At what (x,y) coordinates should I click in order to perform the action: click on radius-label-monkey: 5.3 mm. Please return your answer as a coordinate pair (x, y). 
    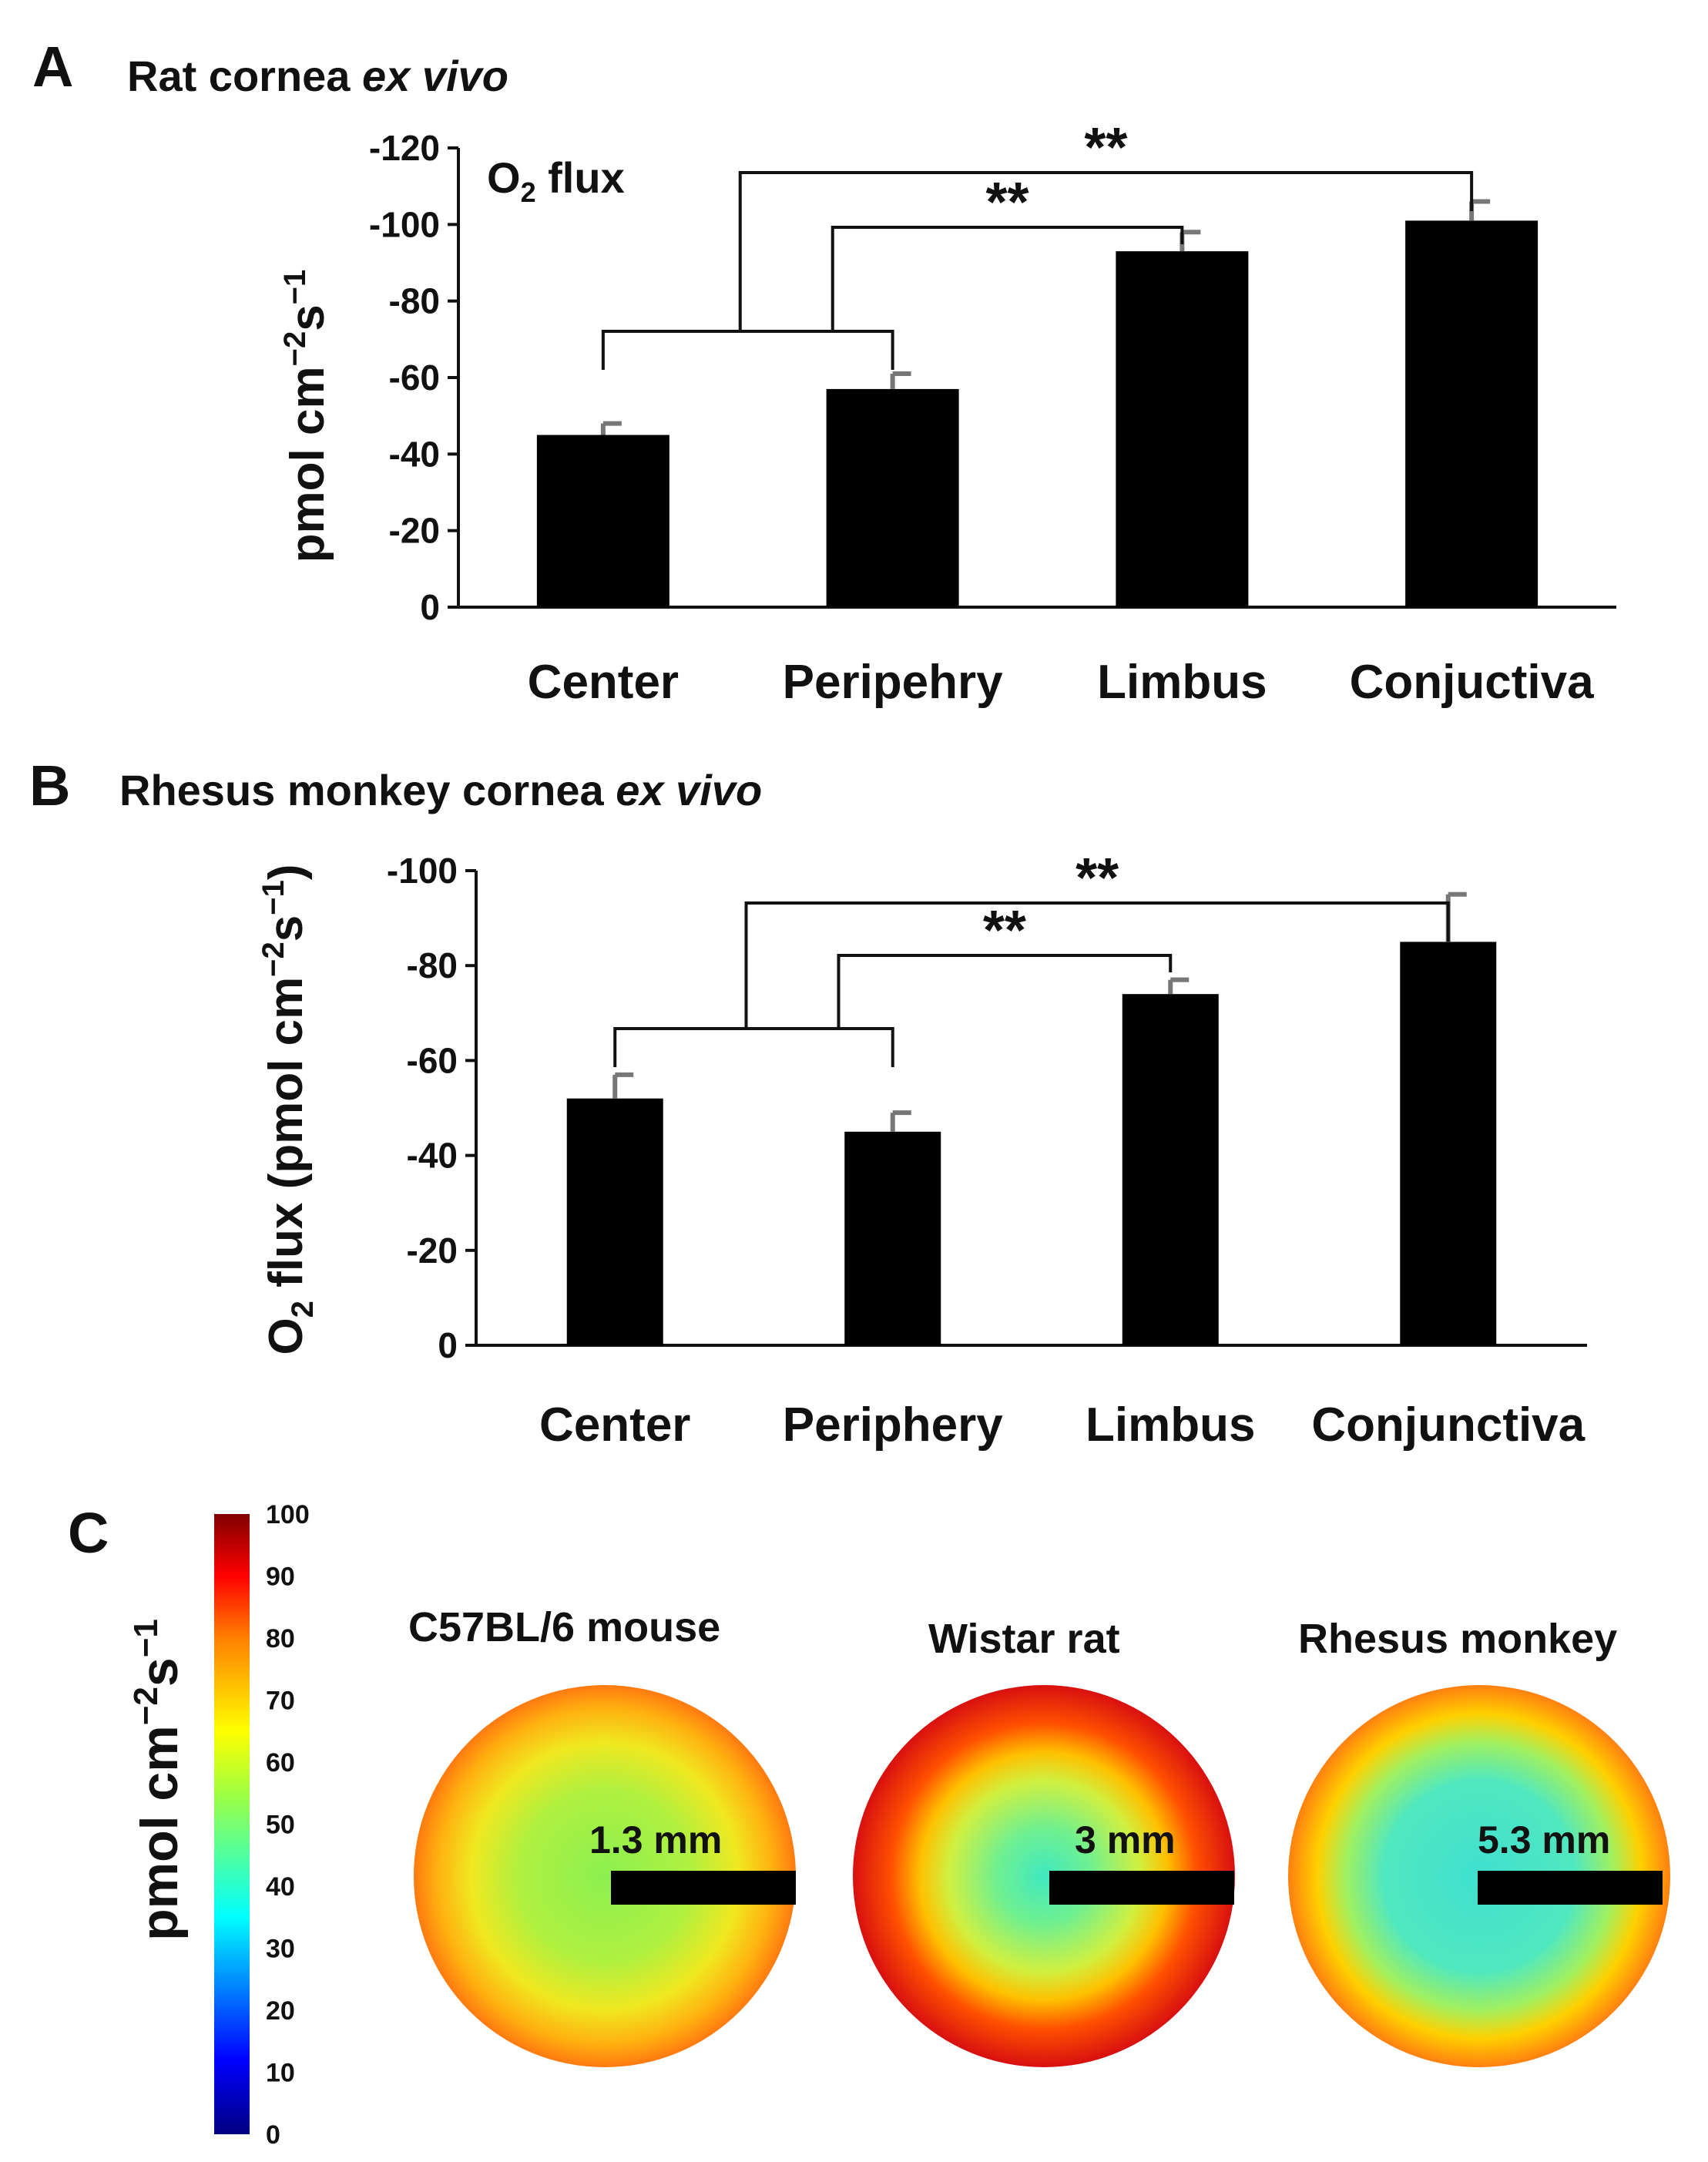
    Looking at the image, I should click on (1544, 1840).